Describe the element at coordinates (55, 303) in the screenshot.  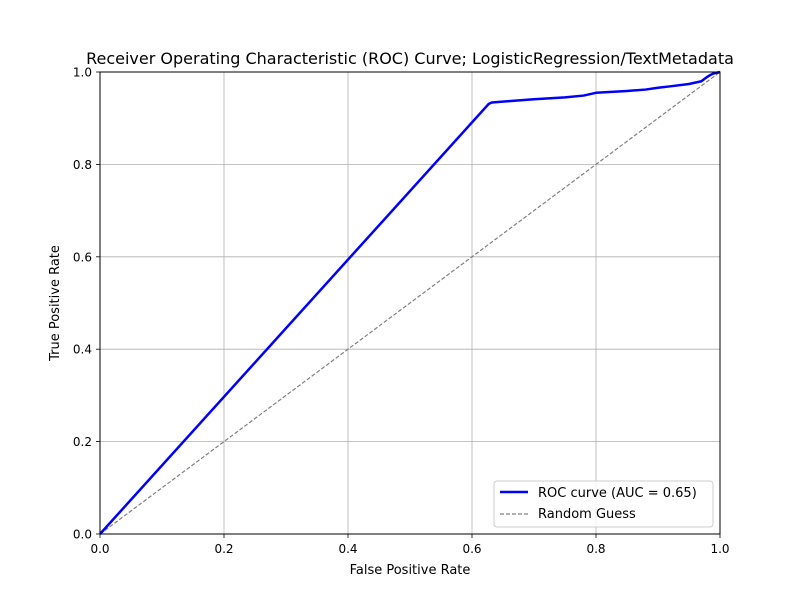
I see `y-axis-label: True Positive Rate` at that location.